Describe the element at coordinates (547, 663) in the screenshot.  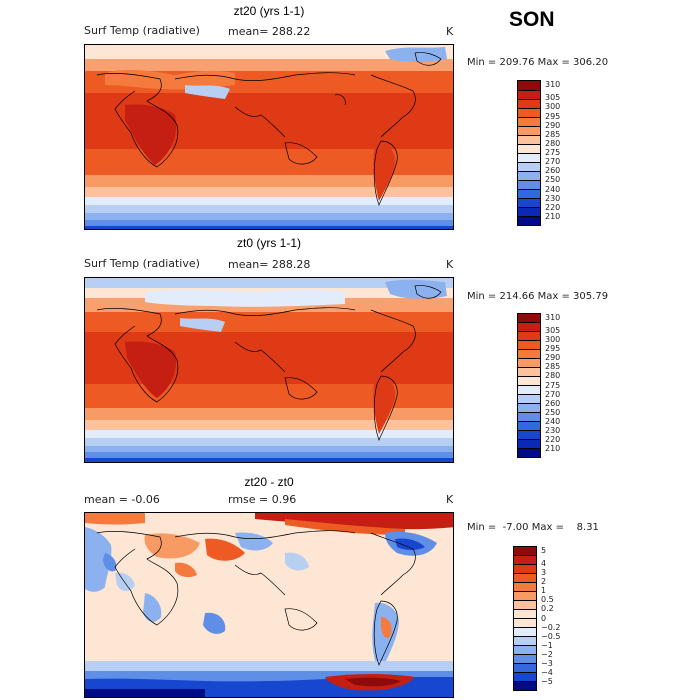
I see `colorbar-tick-label: −3` at that location.